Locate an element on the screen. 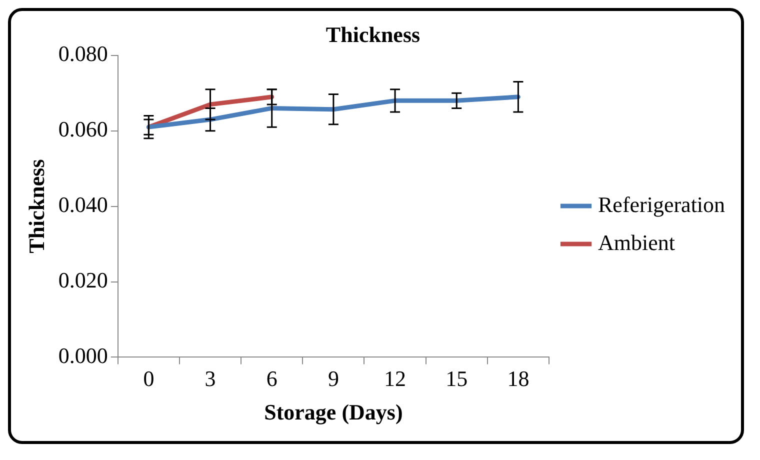 This screenshot has height=460, width=760. x-tick-label: 3 is located at coordinates (210, 379).